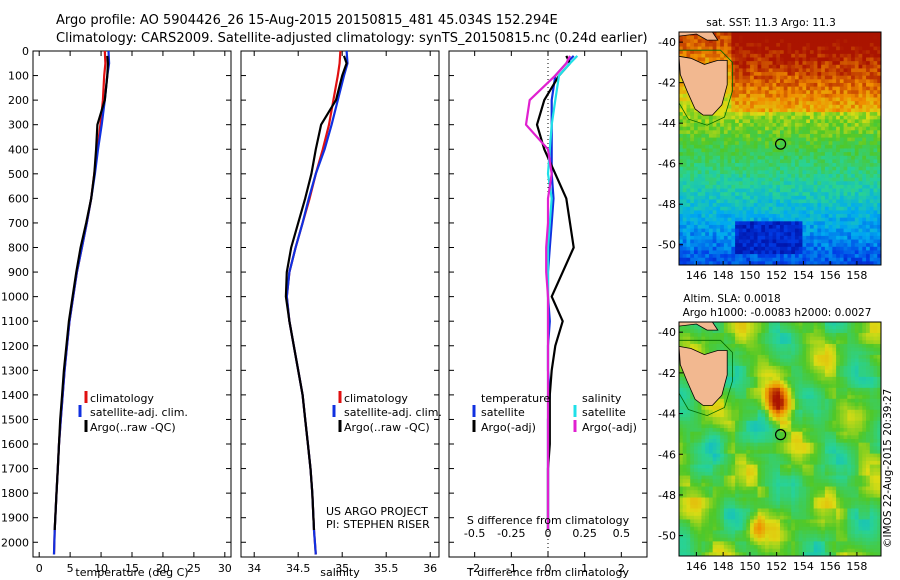  I want to click on argo-position-marker, so click(780, 144).